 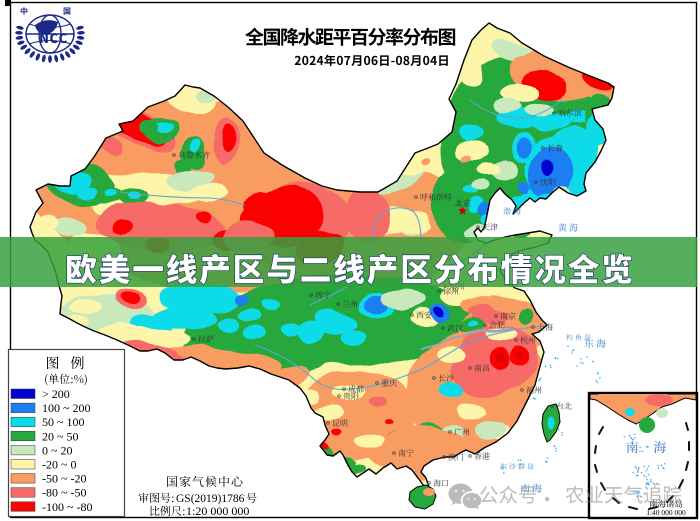 What do you see at coordinates (60, 436) in the screenshot?
I see `svg-text: 20 ~ 50` at bounding box center [60, 436].